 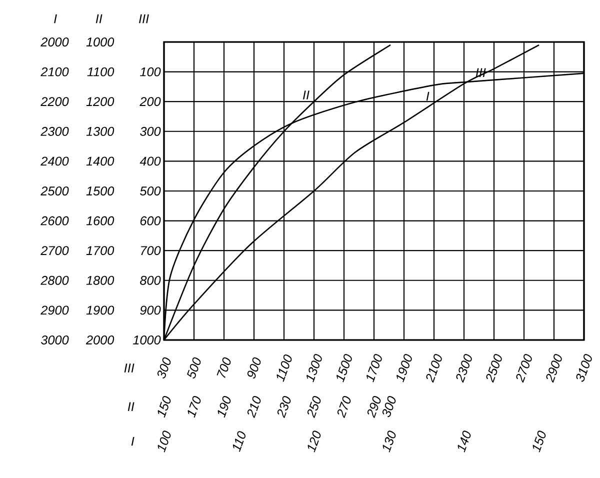 I want to click on y-tick-label: 200, so click(x=150, y=101).